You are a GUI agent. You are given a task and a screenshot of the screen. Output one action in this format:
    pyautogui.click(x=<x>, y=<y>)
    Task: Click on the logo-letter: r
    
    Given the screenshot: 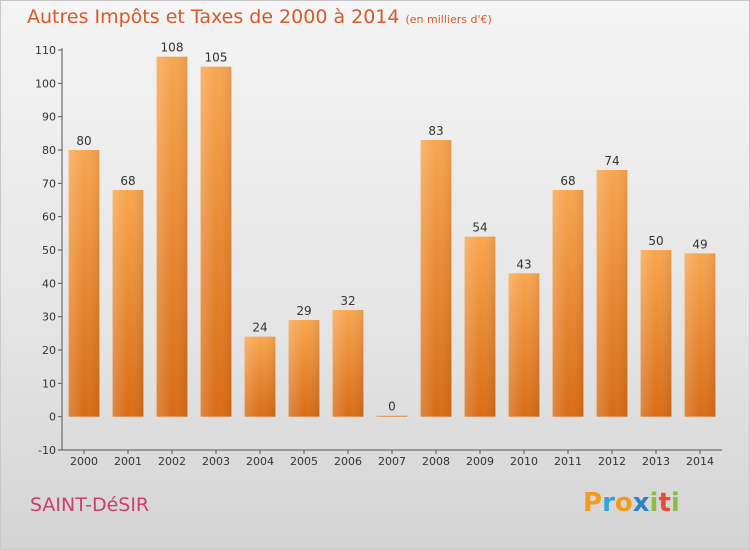 What is the action you would take?
    pyautogui.click(x=608, y=503)
    